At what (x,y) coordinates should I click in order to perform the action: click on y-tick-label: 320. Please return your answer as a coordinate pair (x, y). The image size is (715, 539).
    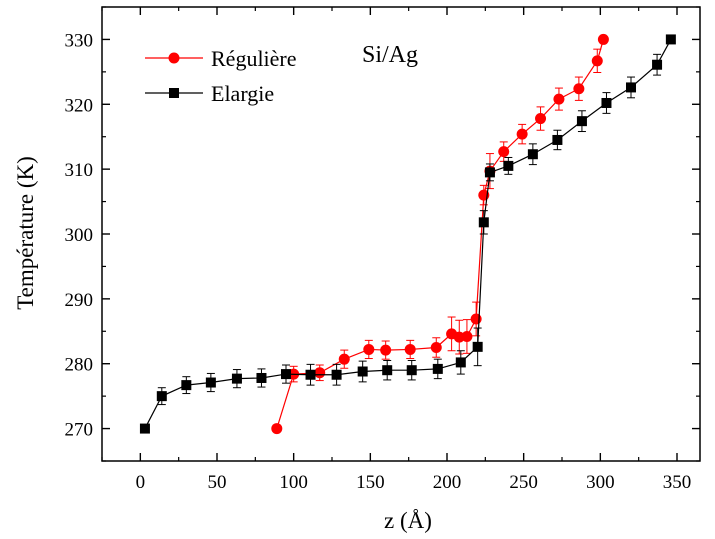
    Looking at the image, I should click on (79, 105).